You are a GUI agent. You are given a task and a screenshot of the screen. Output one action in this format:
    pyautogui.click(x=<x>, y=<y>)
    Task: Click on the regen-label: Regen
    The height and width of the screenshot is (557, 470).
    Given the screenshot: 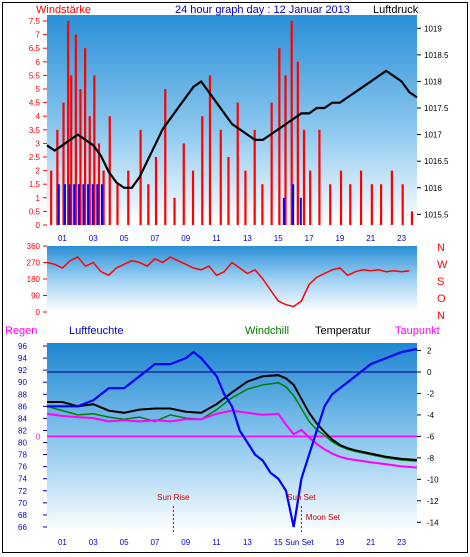 What is the action you would take?
    pyautogui.click(x=21, y=331)
    